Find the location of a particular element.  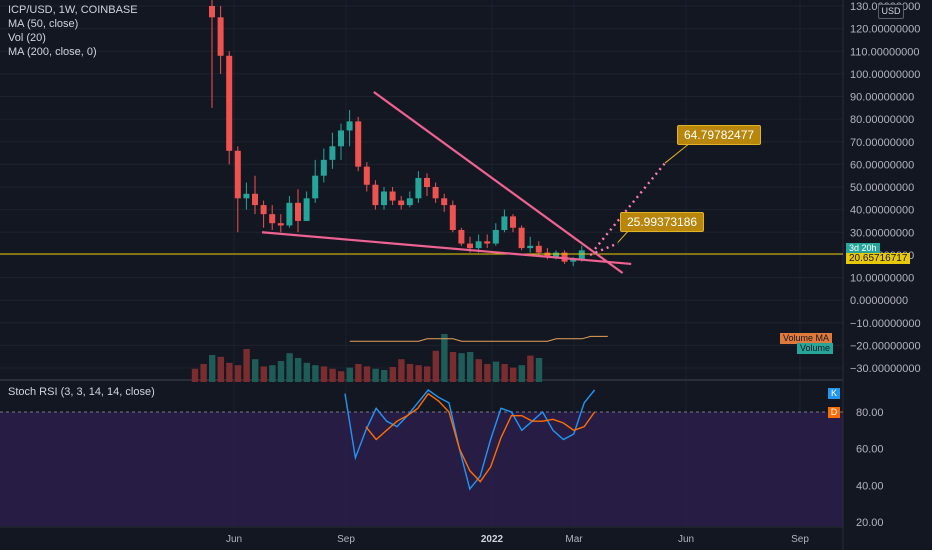

price-label: −30.00000000 is located at coordinates (885, 369).